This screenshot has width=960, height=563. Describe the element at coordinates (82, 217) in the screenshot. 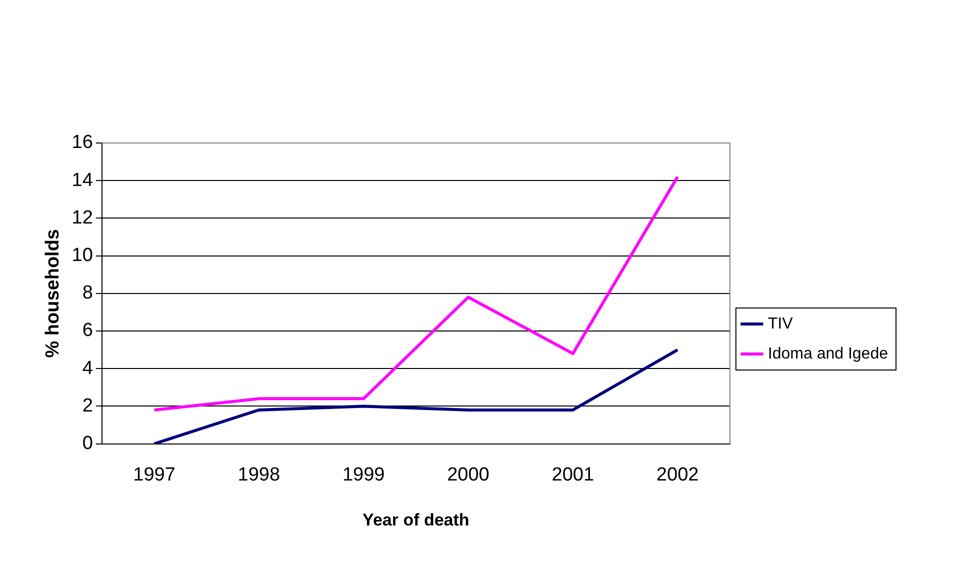

I see `y-tick-label: 12` at that location.